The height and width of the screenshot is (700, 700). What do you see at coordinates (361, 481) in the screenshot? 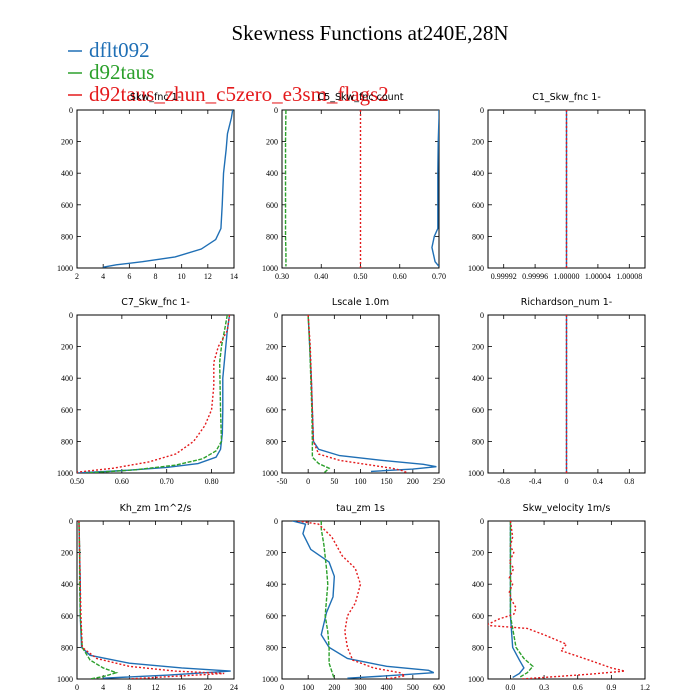
I see `x-tick-label: 100` at bounding box center [361, 481].